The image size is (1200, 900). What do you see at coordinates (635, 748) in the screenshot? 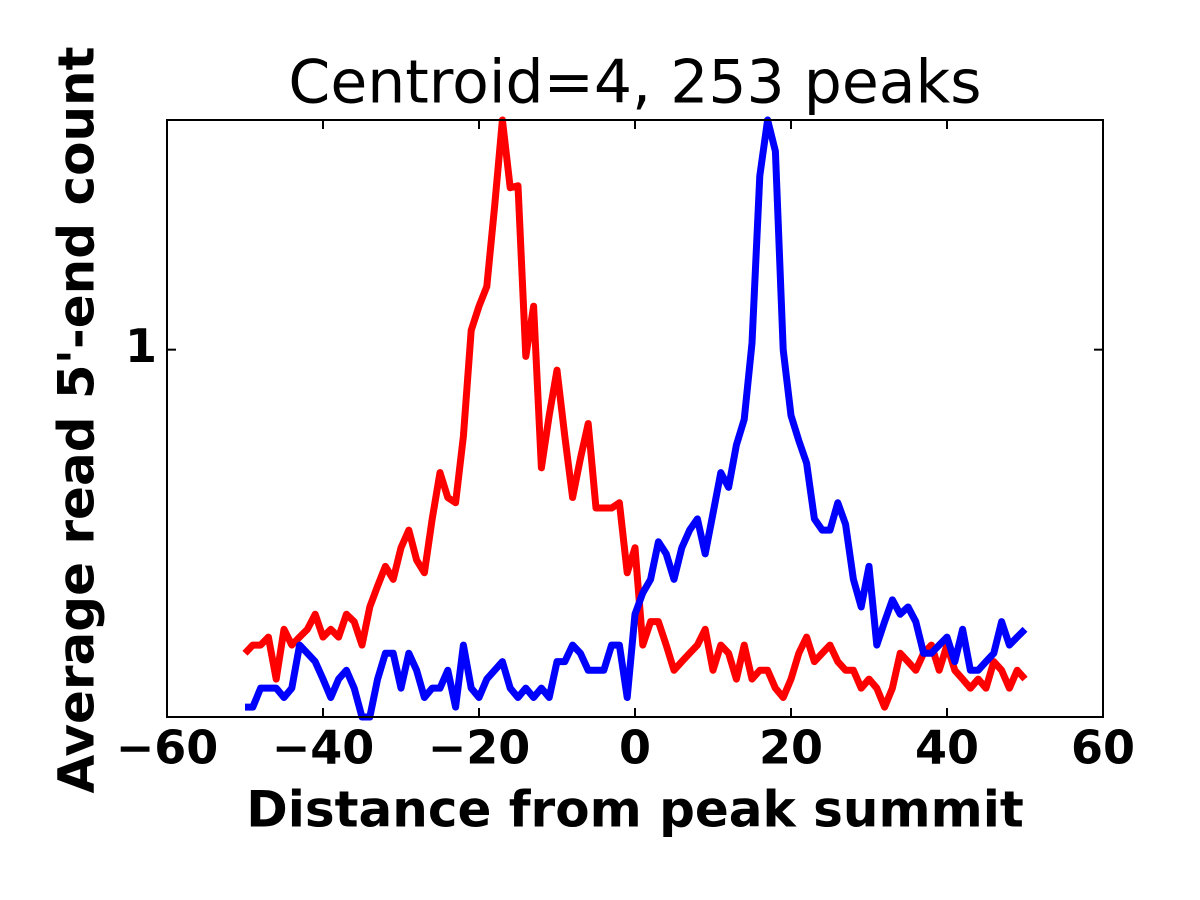
I see `x-tick-label: 0` at bounding box center [635, 748].